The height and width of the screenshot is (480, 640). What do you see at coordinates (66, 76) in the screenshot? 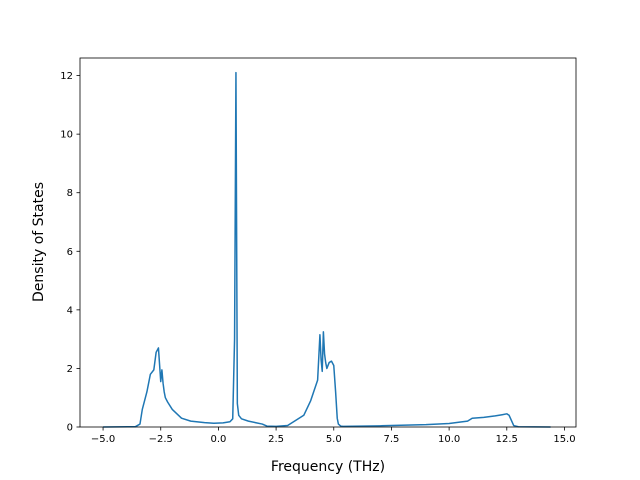
I see `y-tick-label: 12` at bounding box center [66, 76].